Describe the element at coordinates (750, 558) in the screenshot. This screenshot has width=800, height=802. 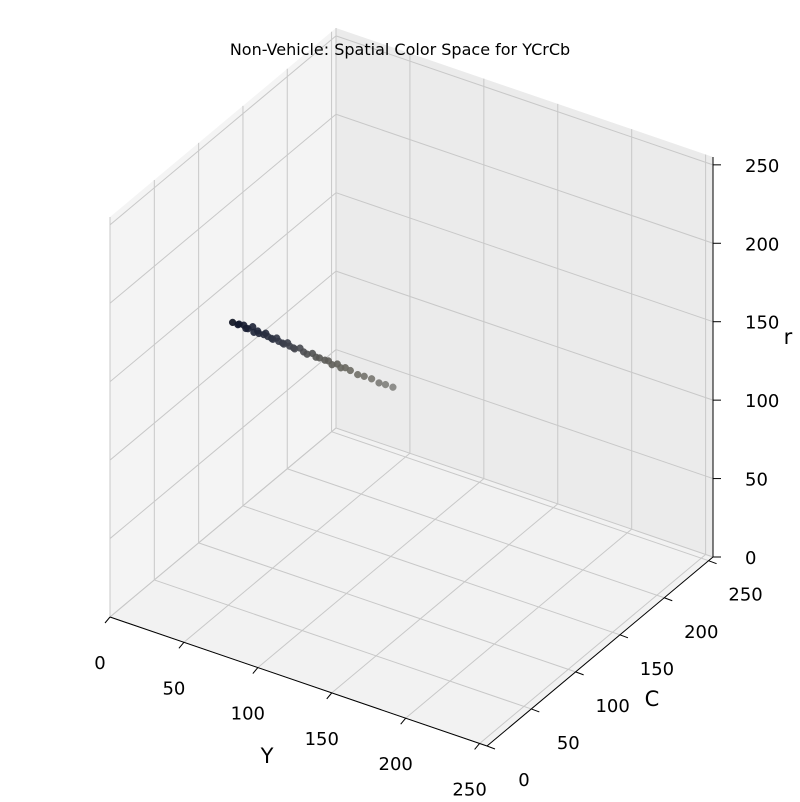
I see `z-tick-label: 0` at that location.